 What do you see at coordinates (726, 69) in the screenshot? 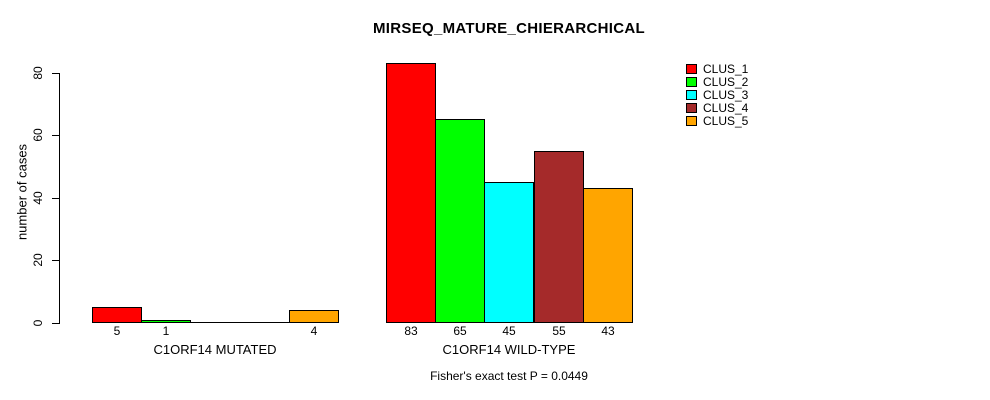
I see `legend-label-CLUS_1: CLUS_1` at bounding box center [726, 69].